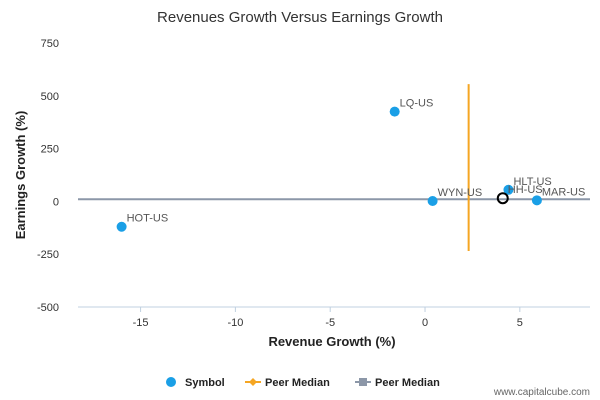 This screenshot has height=400, width=600. What do you see at coordinates (50, 44) in the screenshot?
I see `y-tick-label: 750` at bounding box center [50, 44].